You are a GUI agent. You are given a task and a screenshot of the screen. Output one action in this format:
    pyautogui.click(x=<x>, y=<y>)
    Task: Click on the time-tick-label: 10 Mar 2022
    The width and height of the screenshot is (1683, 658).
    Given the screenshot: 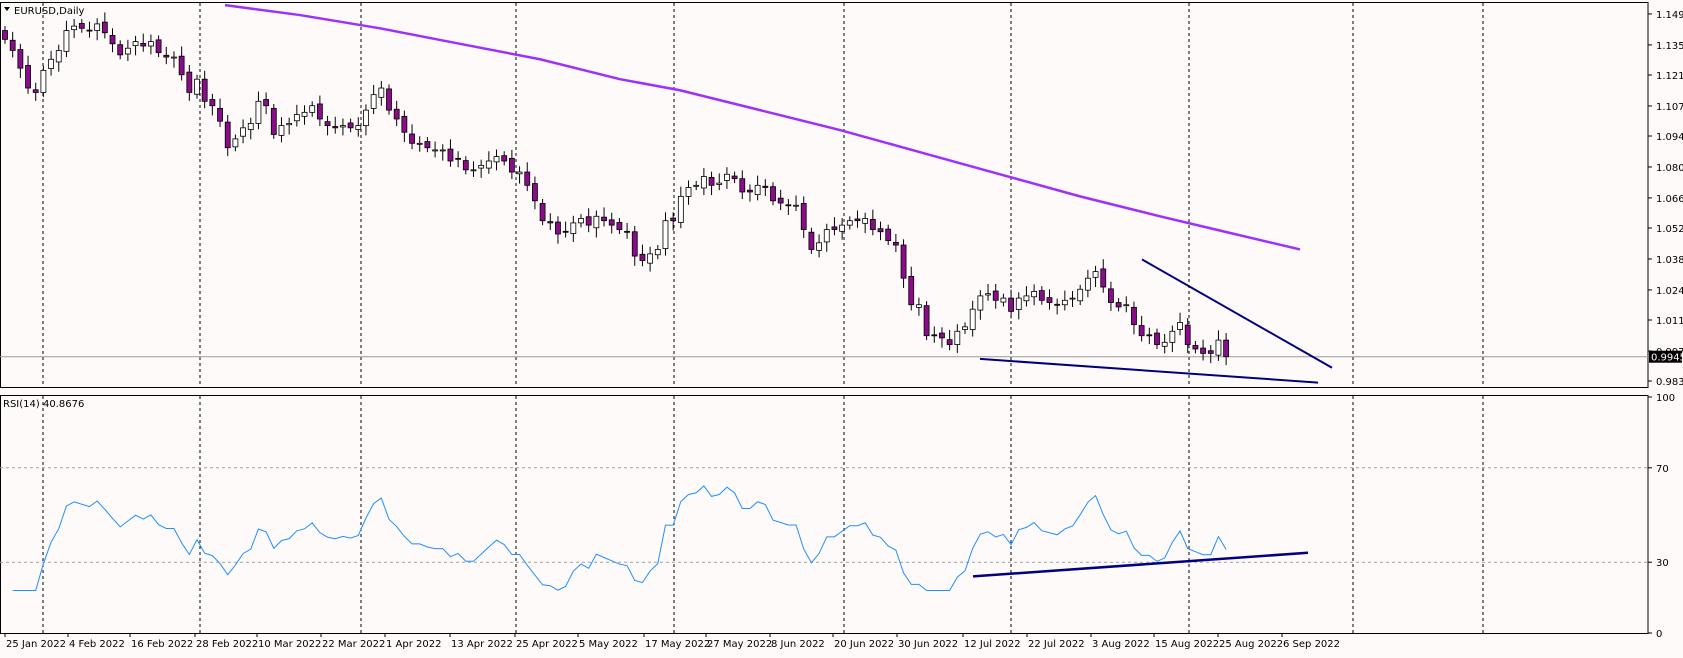 What is the action you would take?
    pyautogui.click(x=289, y=644)
    